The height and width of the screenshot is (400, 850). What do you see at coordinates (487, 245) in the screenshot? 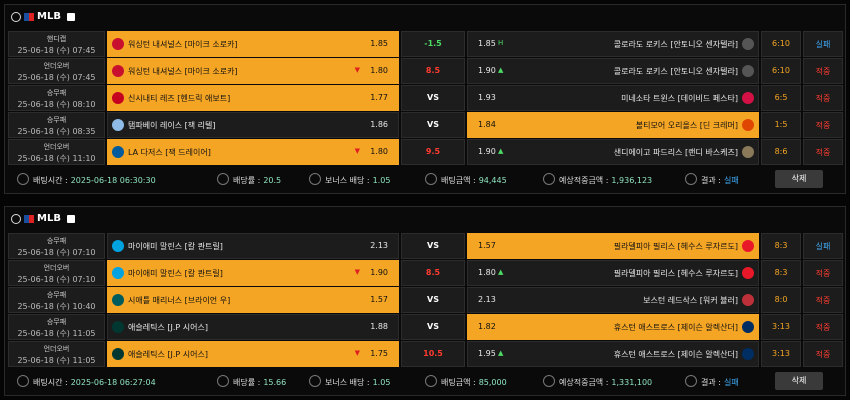
I see `away-odds: 1.57` at bounding box center [487, 245].